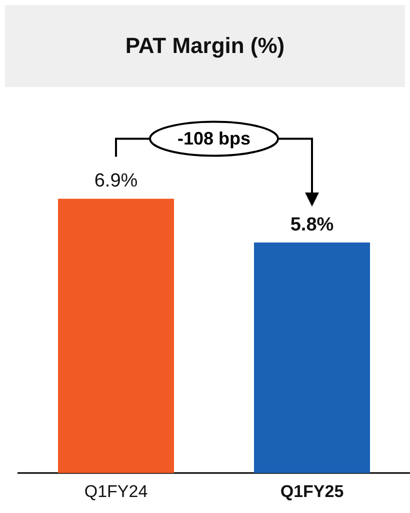 The height and width of the screenshot is (513, 410). I want to click on x-tick-label: Q1FY24, so click(116, 491).